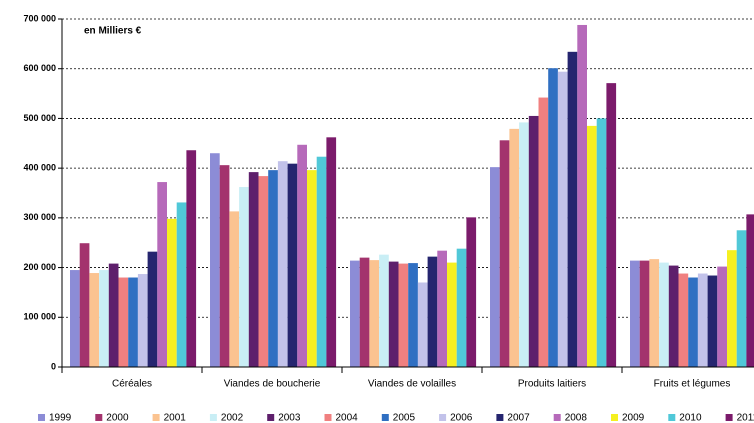  Describe the element at coordinates (461, 418) in the screenshot. I see `legend-label: 2006` at that location.